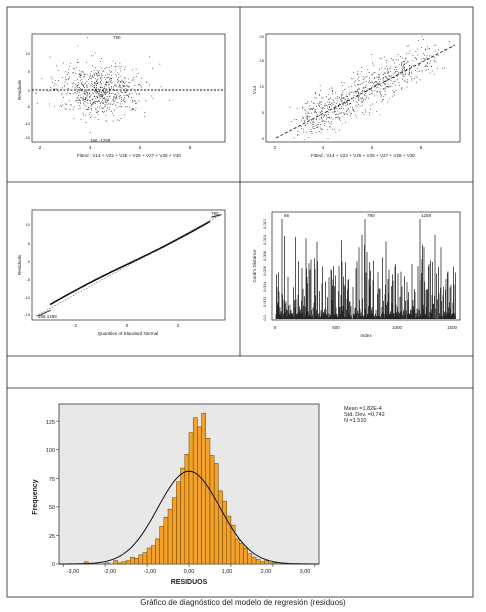  I want to click on x-tick-label: -2,00, so click(110, 572).